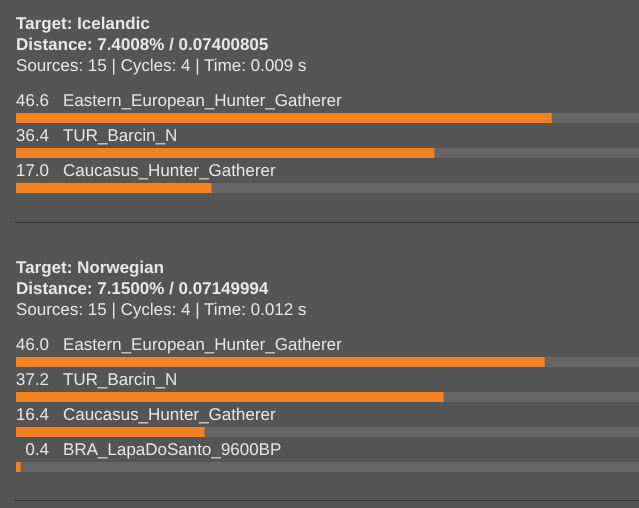  What do you see at coordinates (32, 100) in the screenshot?
I see `data-label: 46.6` at bounding box center [32, 100].